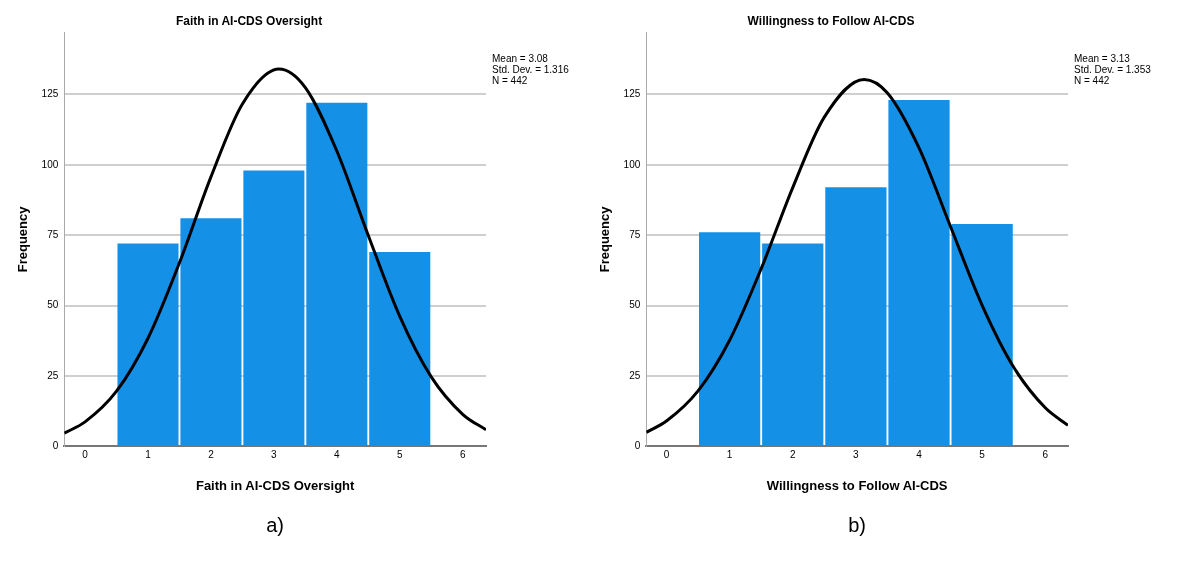 This screenshot has height=561, width=1178. I want to click on text: Std. Dev. = 1.316, so click(531, 70).